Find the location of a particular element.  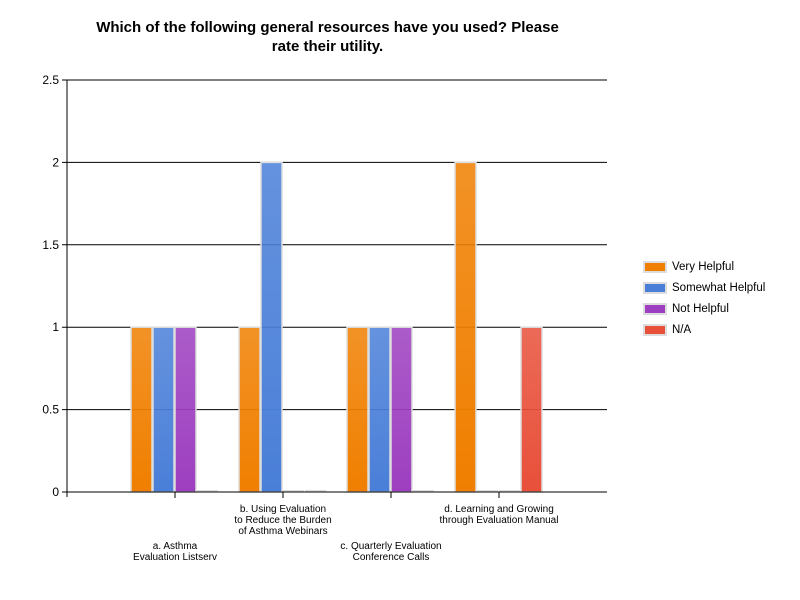

bar-zero-somewhat-helpful is located at coordinates (487, 491).